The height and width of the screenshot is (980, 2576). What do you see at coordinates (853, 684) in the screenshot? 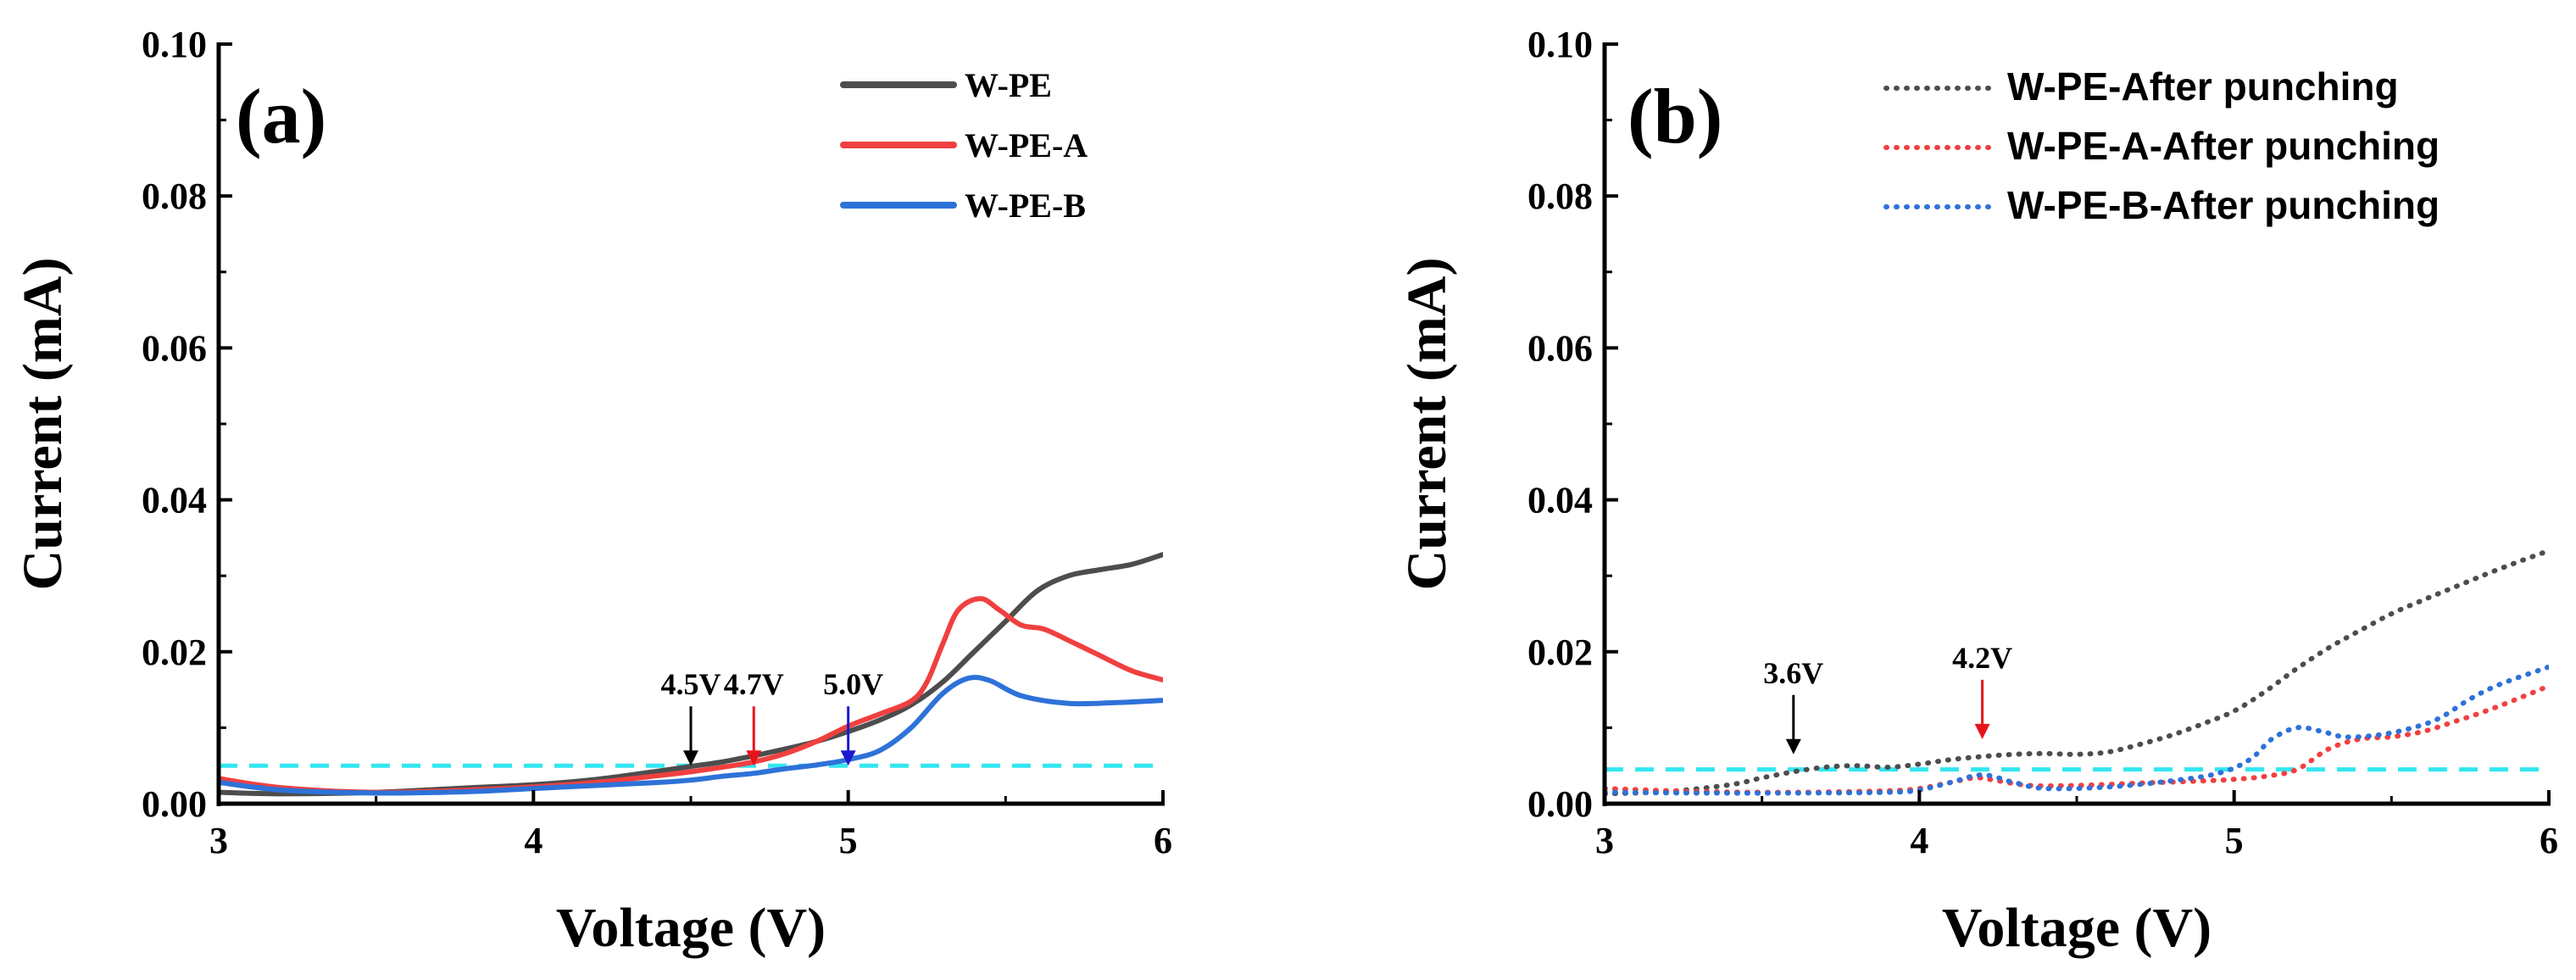
I see `annotation-label: 5.0V` at bounding box center [853, 684].